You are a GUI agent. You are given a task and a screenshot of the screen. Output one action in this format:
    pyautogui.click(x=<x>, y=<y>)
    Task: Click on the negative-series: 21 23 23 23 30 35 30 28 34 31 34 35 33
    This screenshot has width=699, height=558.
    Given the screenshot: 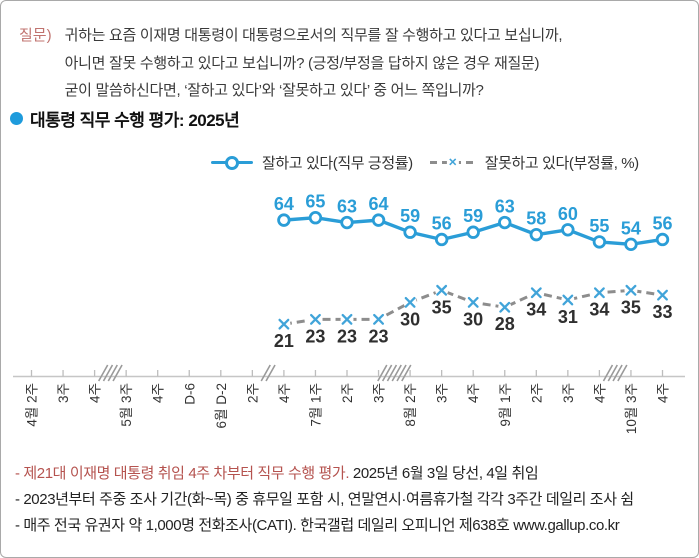 What is the action you would take?
    pyautogui.click(x=473, y=317)
    